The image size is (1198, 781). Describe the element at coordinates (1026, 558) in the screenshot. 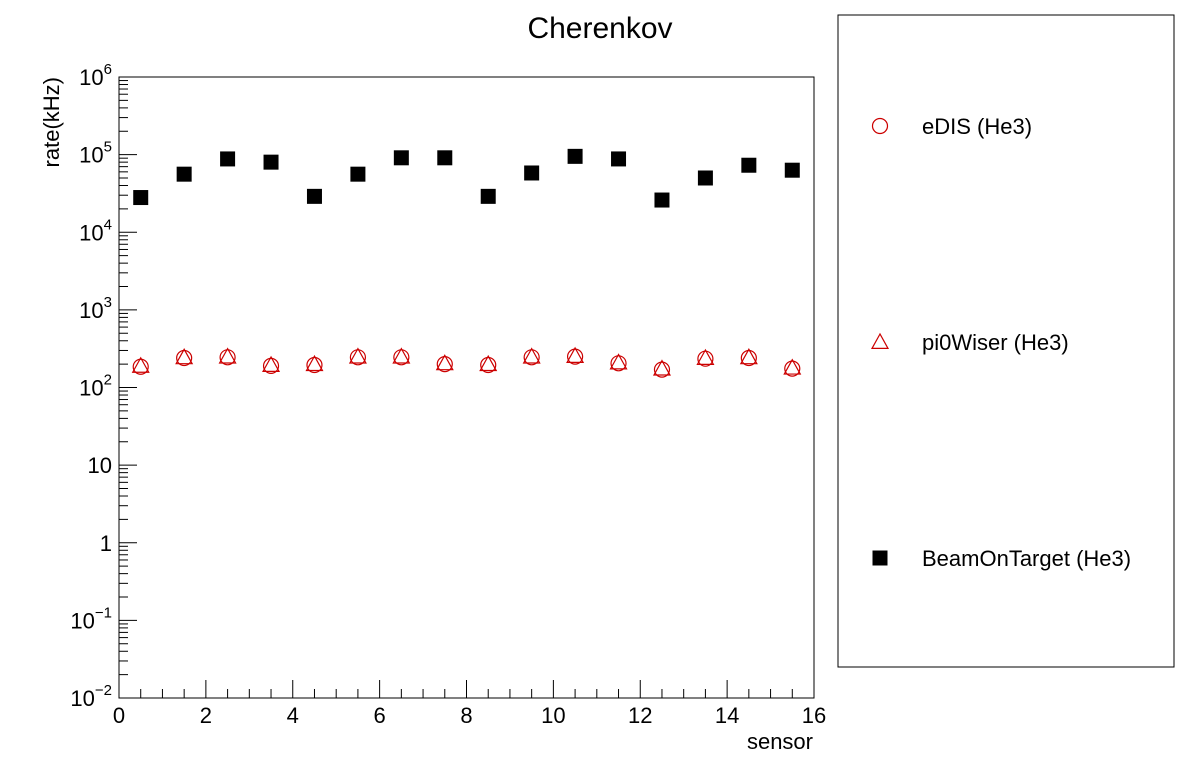

I see `legend-item-label: BeamOnTarget (He3)` at that location.